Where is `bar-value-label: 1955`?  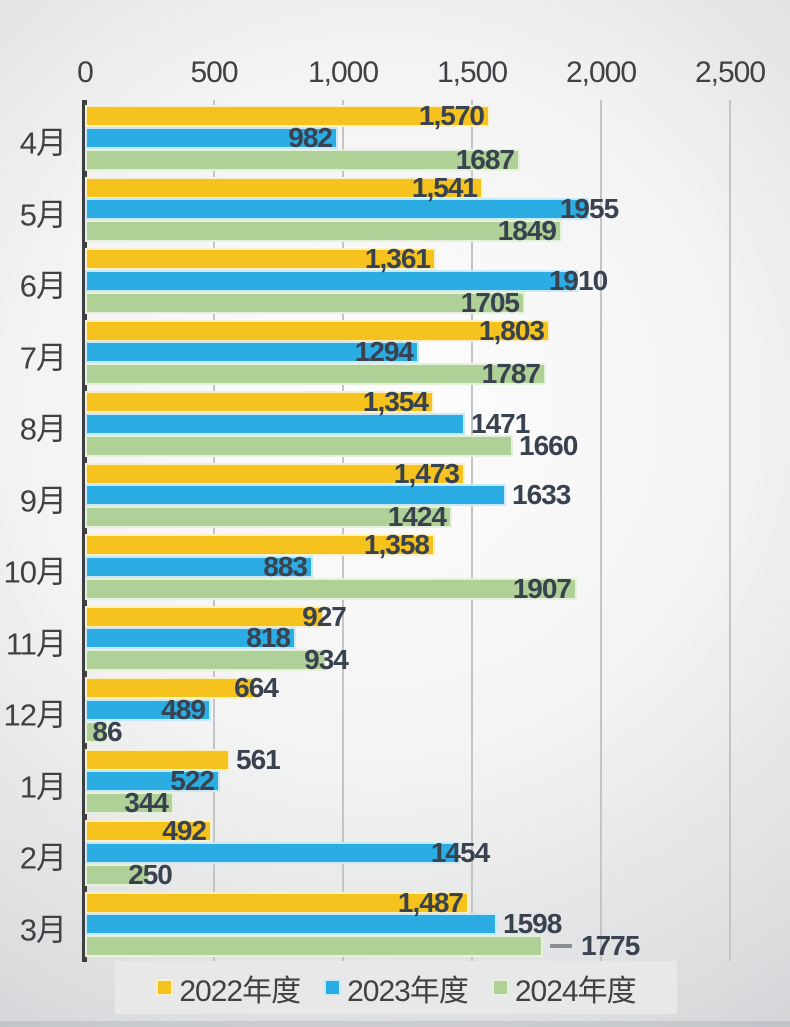
bar-value-label: 1955 is located at coordinates (589, 209).